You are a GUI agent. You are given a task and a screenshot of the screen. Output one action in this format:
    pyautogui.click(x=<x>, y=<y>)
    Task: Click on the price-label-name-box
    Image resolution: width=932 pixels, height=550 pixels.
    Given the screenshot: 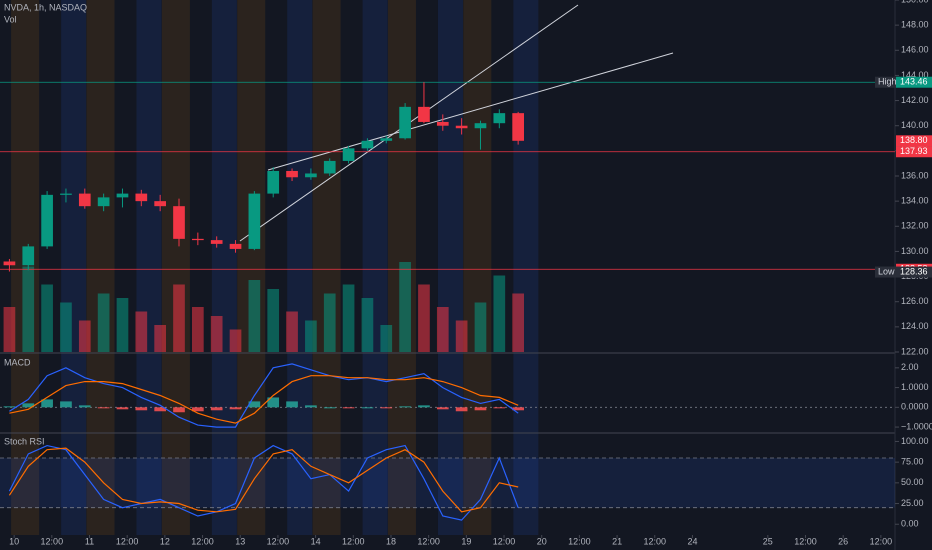 What is the action you would take?
    pyautogui.click(x=885, y=82)
    